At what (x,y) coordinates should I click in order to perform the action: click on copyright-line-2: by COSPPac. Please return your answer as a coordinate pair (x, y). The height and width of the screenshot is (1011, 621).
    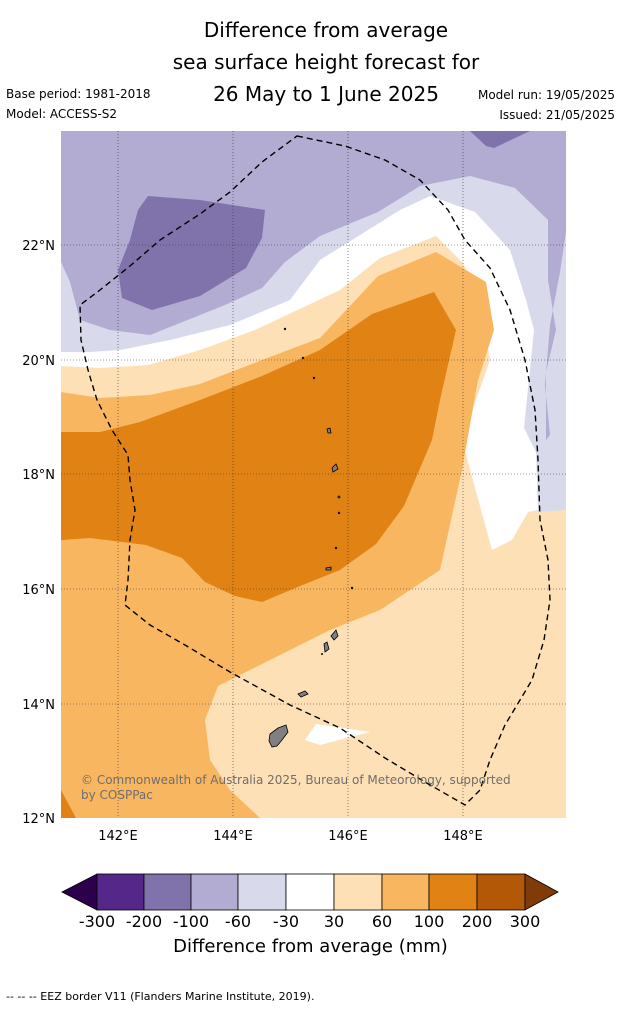
    Looking at the image, I should click on (117, 795).